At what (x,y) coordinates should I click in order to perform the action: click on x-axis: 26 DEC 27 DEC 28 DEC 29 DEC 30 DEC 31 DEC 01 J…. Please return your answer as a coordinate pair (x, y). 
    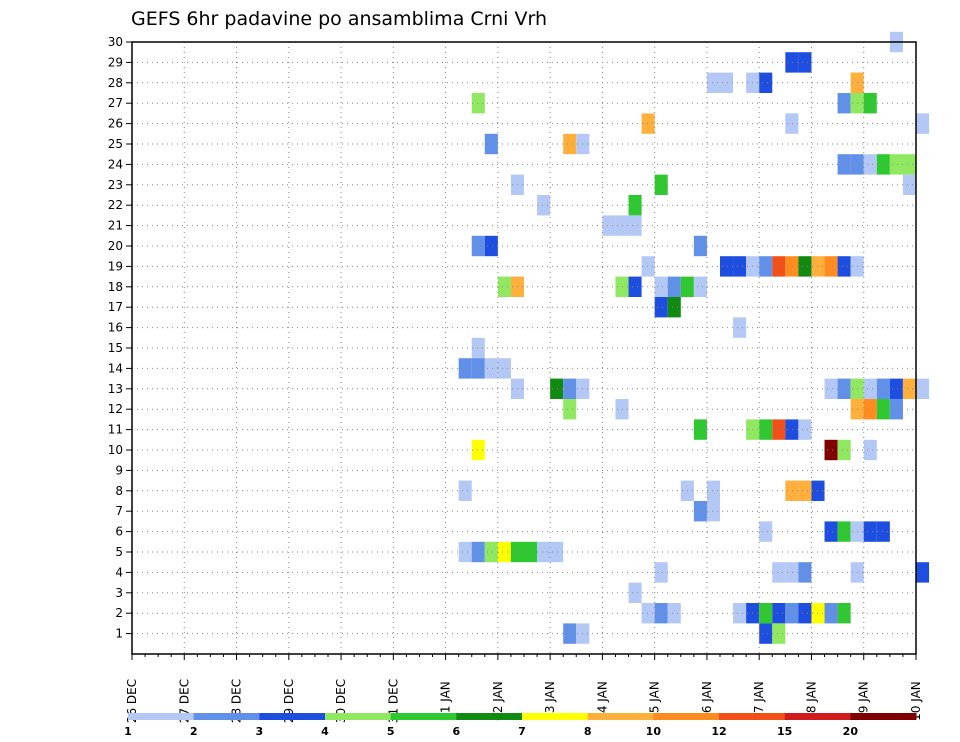
    Looking at the image, I should click on (524, 688).